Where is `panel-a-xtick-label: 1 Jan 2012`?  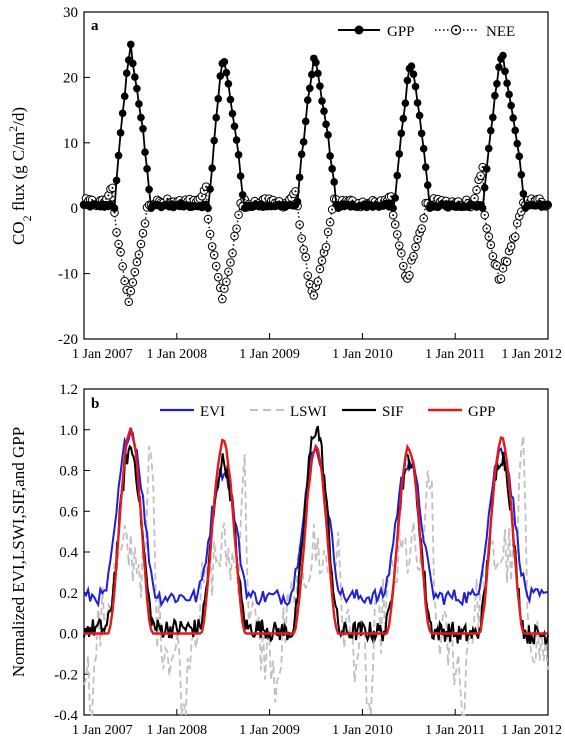 panel-a-xtick-label: 1 Jan 2012 is located at coordinates (531, 354).